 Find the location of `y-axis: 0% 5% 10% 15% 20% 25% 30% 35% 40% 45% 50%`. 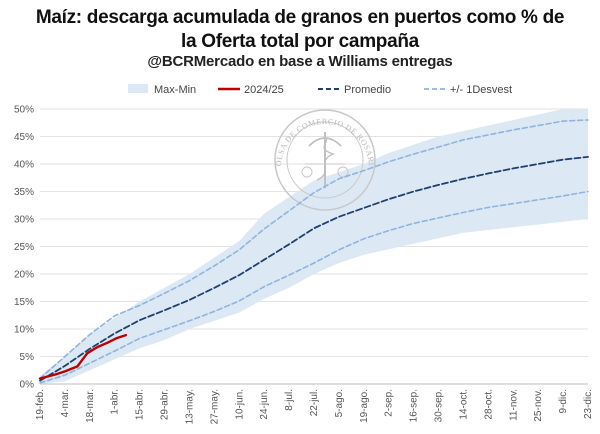

y-axis: 0% 5% 10% 15% 20% 25% 30% 35% 40% 45% 50% is located at coordinates (24, 248).